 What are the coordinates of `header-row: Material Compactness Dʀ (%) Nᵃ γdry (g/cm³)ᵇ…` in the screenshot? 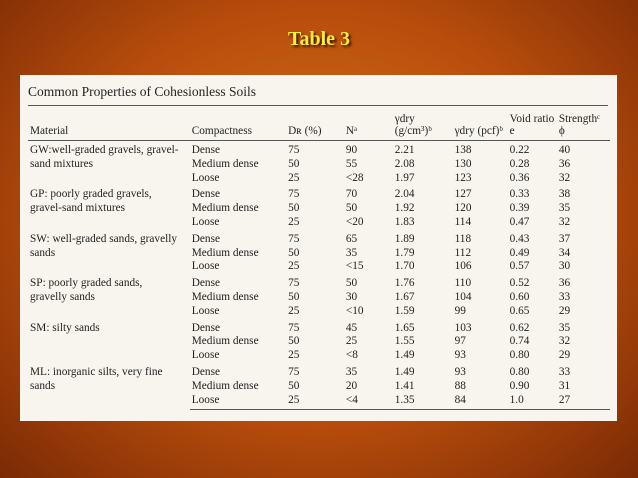 It's located at (319, 127).